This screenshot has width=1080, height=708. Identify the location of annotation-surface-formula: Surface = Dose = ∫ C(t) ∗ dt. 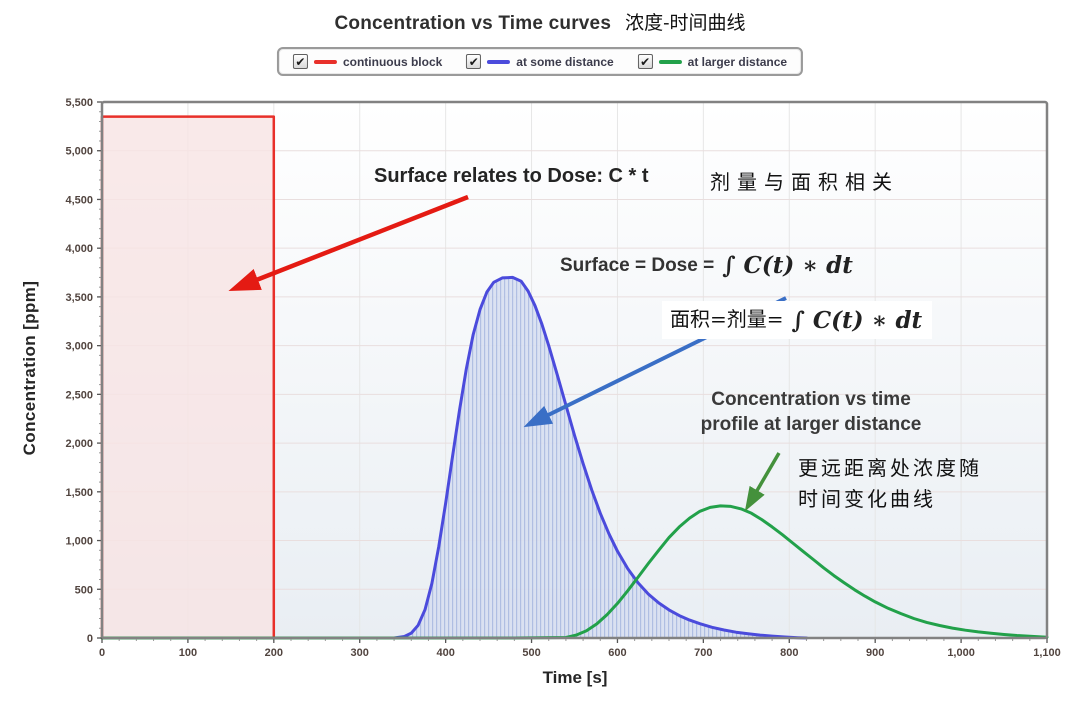
(706, 265).